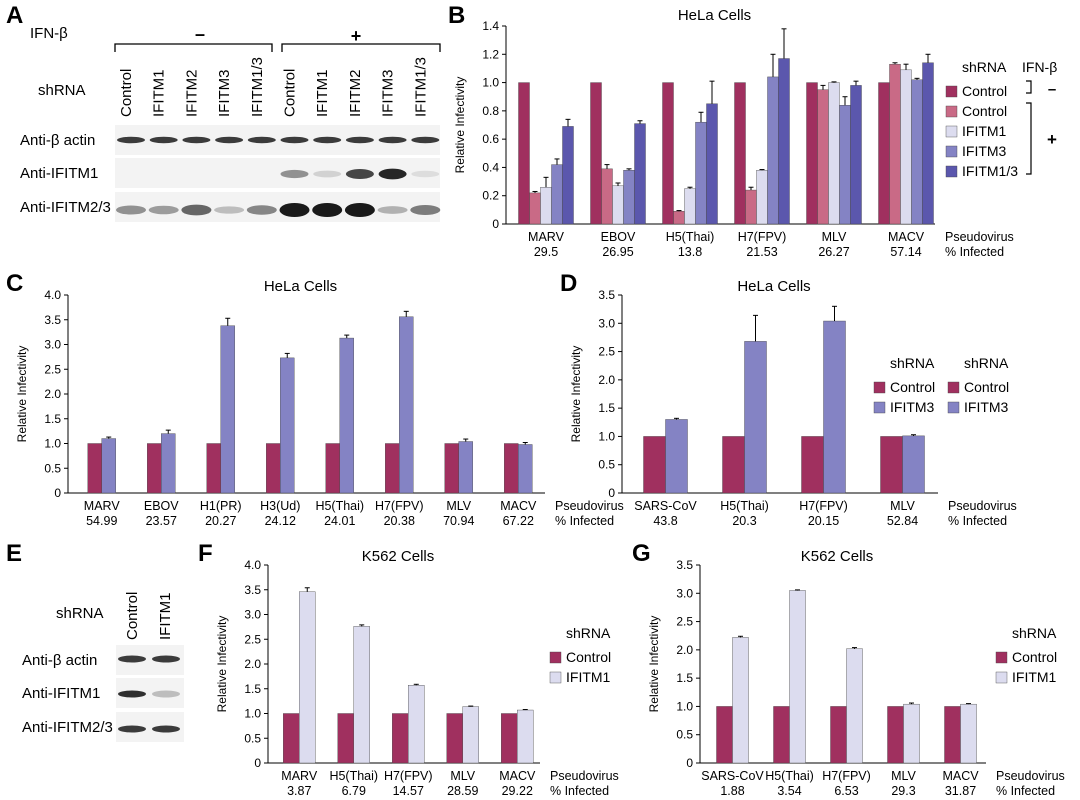 The width and height of the screenshot is (1080, 800). Describe the element at coordinates (906, 237) in the screenshot. I see `x-category-label: MACV` at that location.